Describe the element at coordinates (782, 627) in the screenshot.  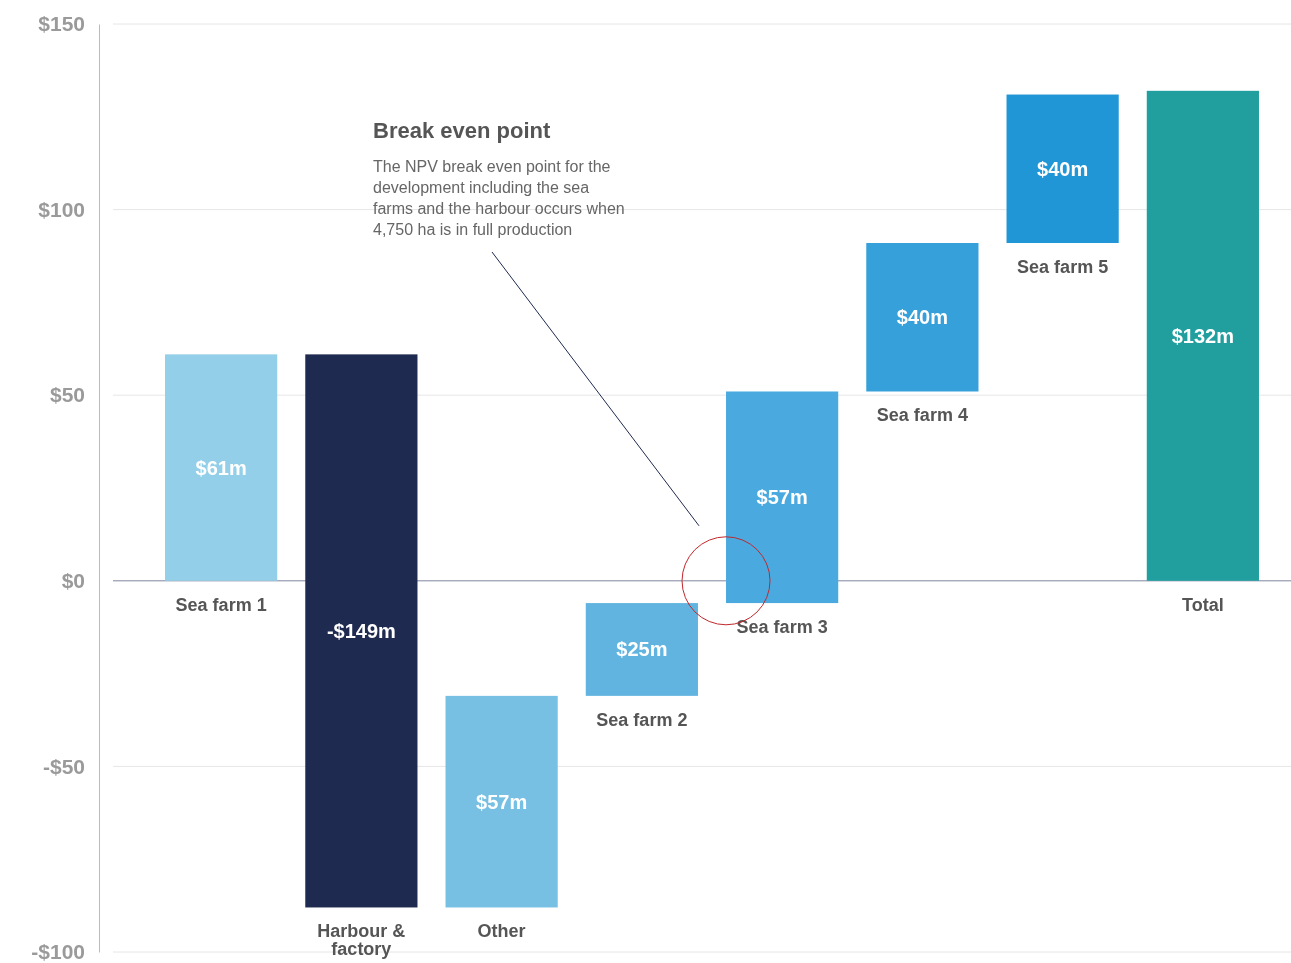
I see `x-tick-label: Sea farm 3` at that location.